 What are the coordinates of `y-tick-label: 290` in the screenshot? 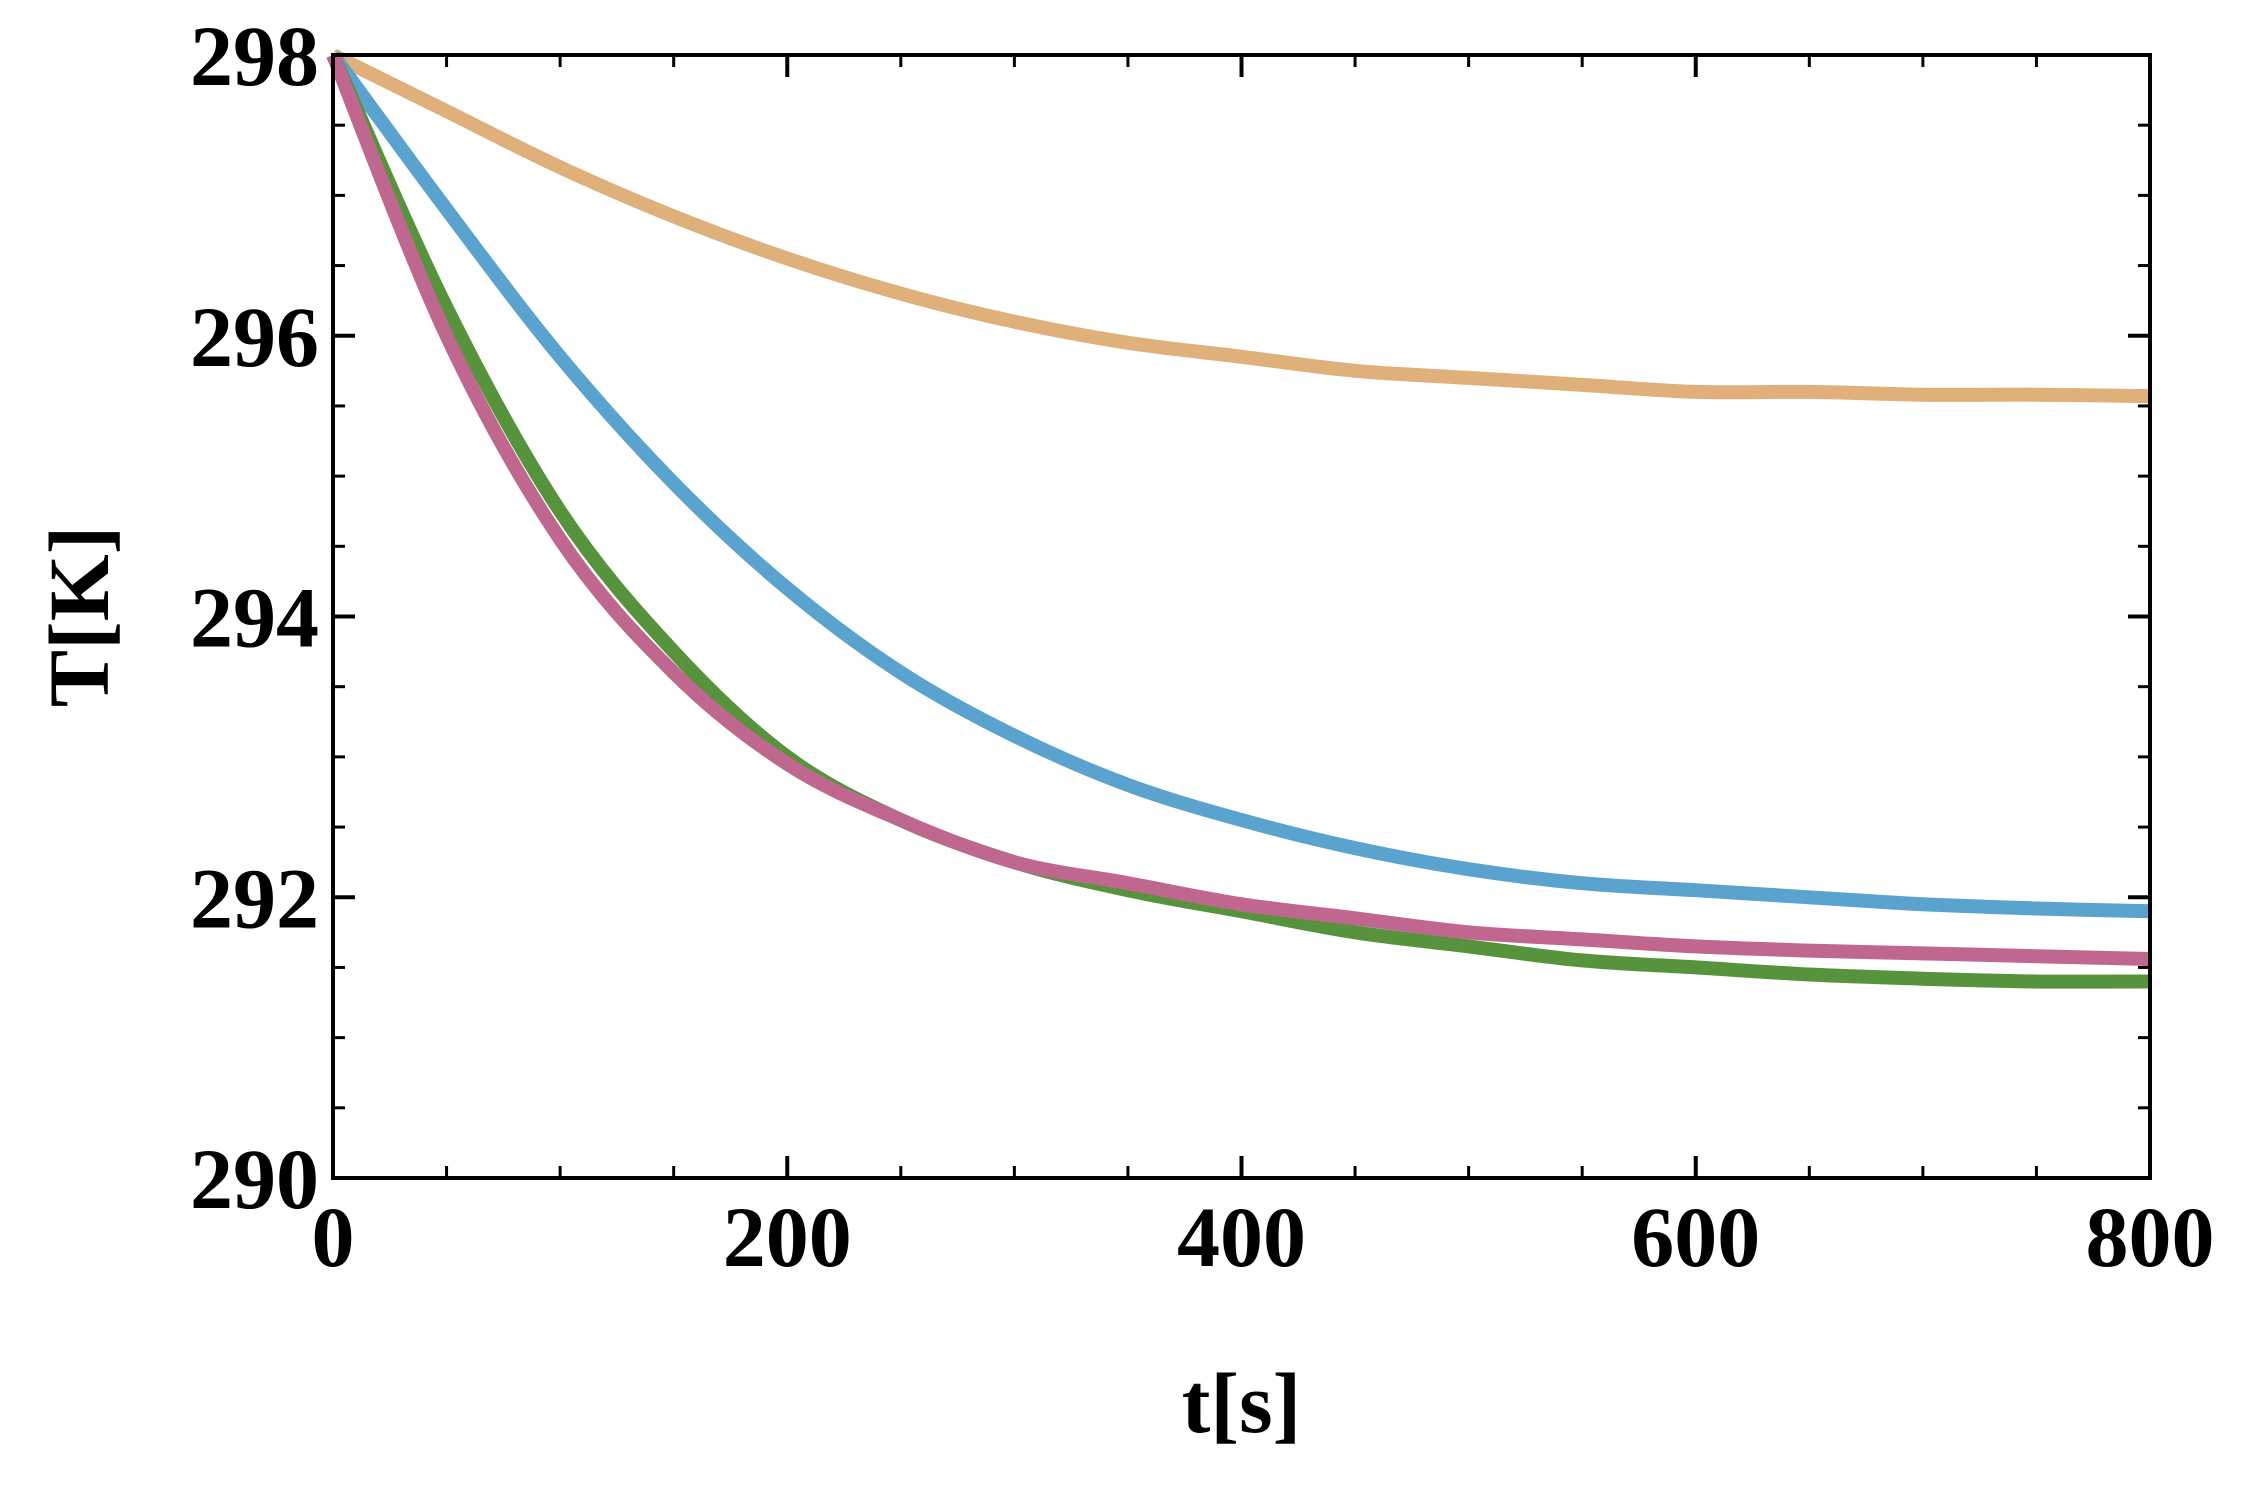 It's located at (254, 1179).